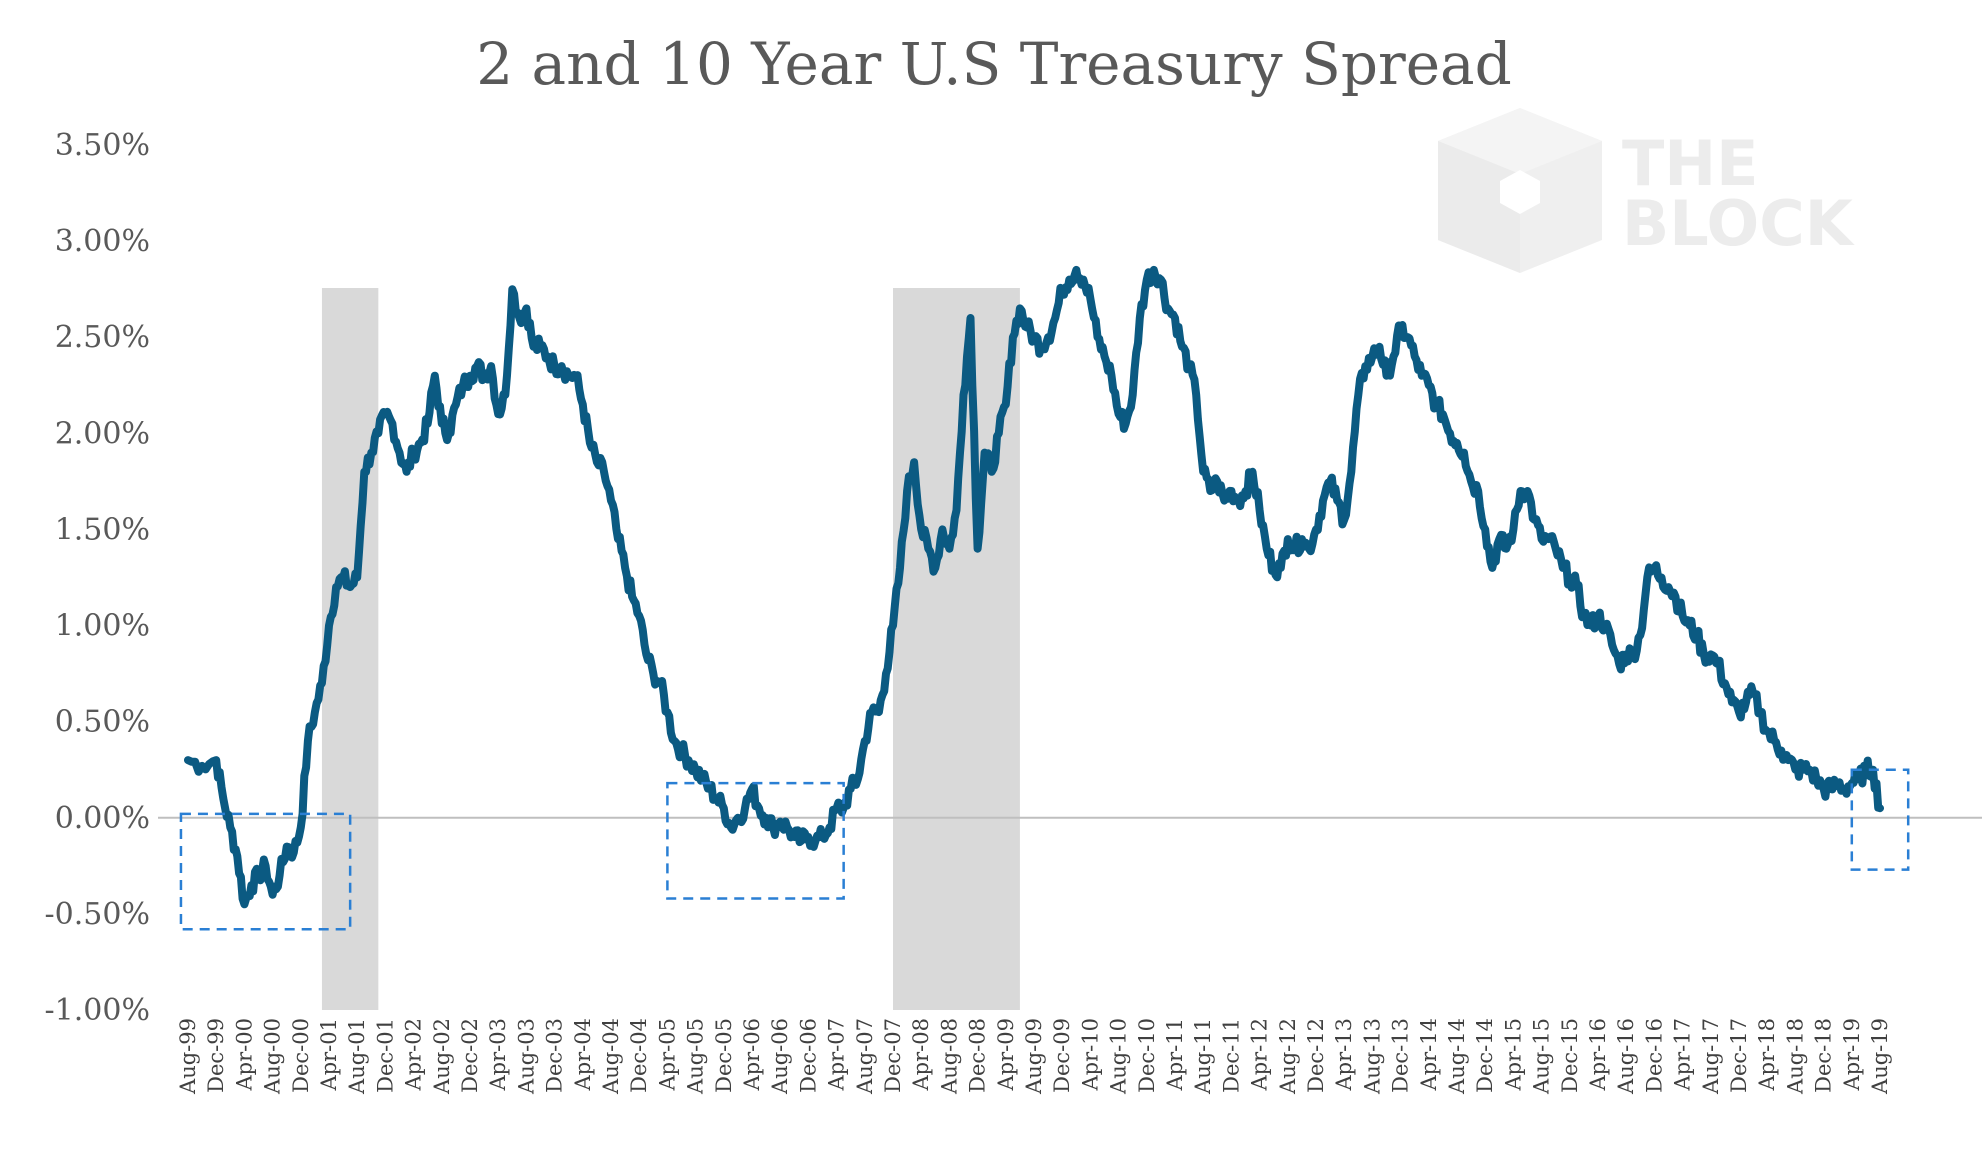  What do you see at coordinates (188, 1056) in the screenshot?
I see `x-tick-label: Aug-99` at bounding box center [188, 1056].